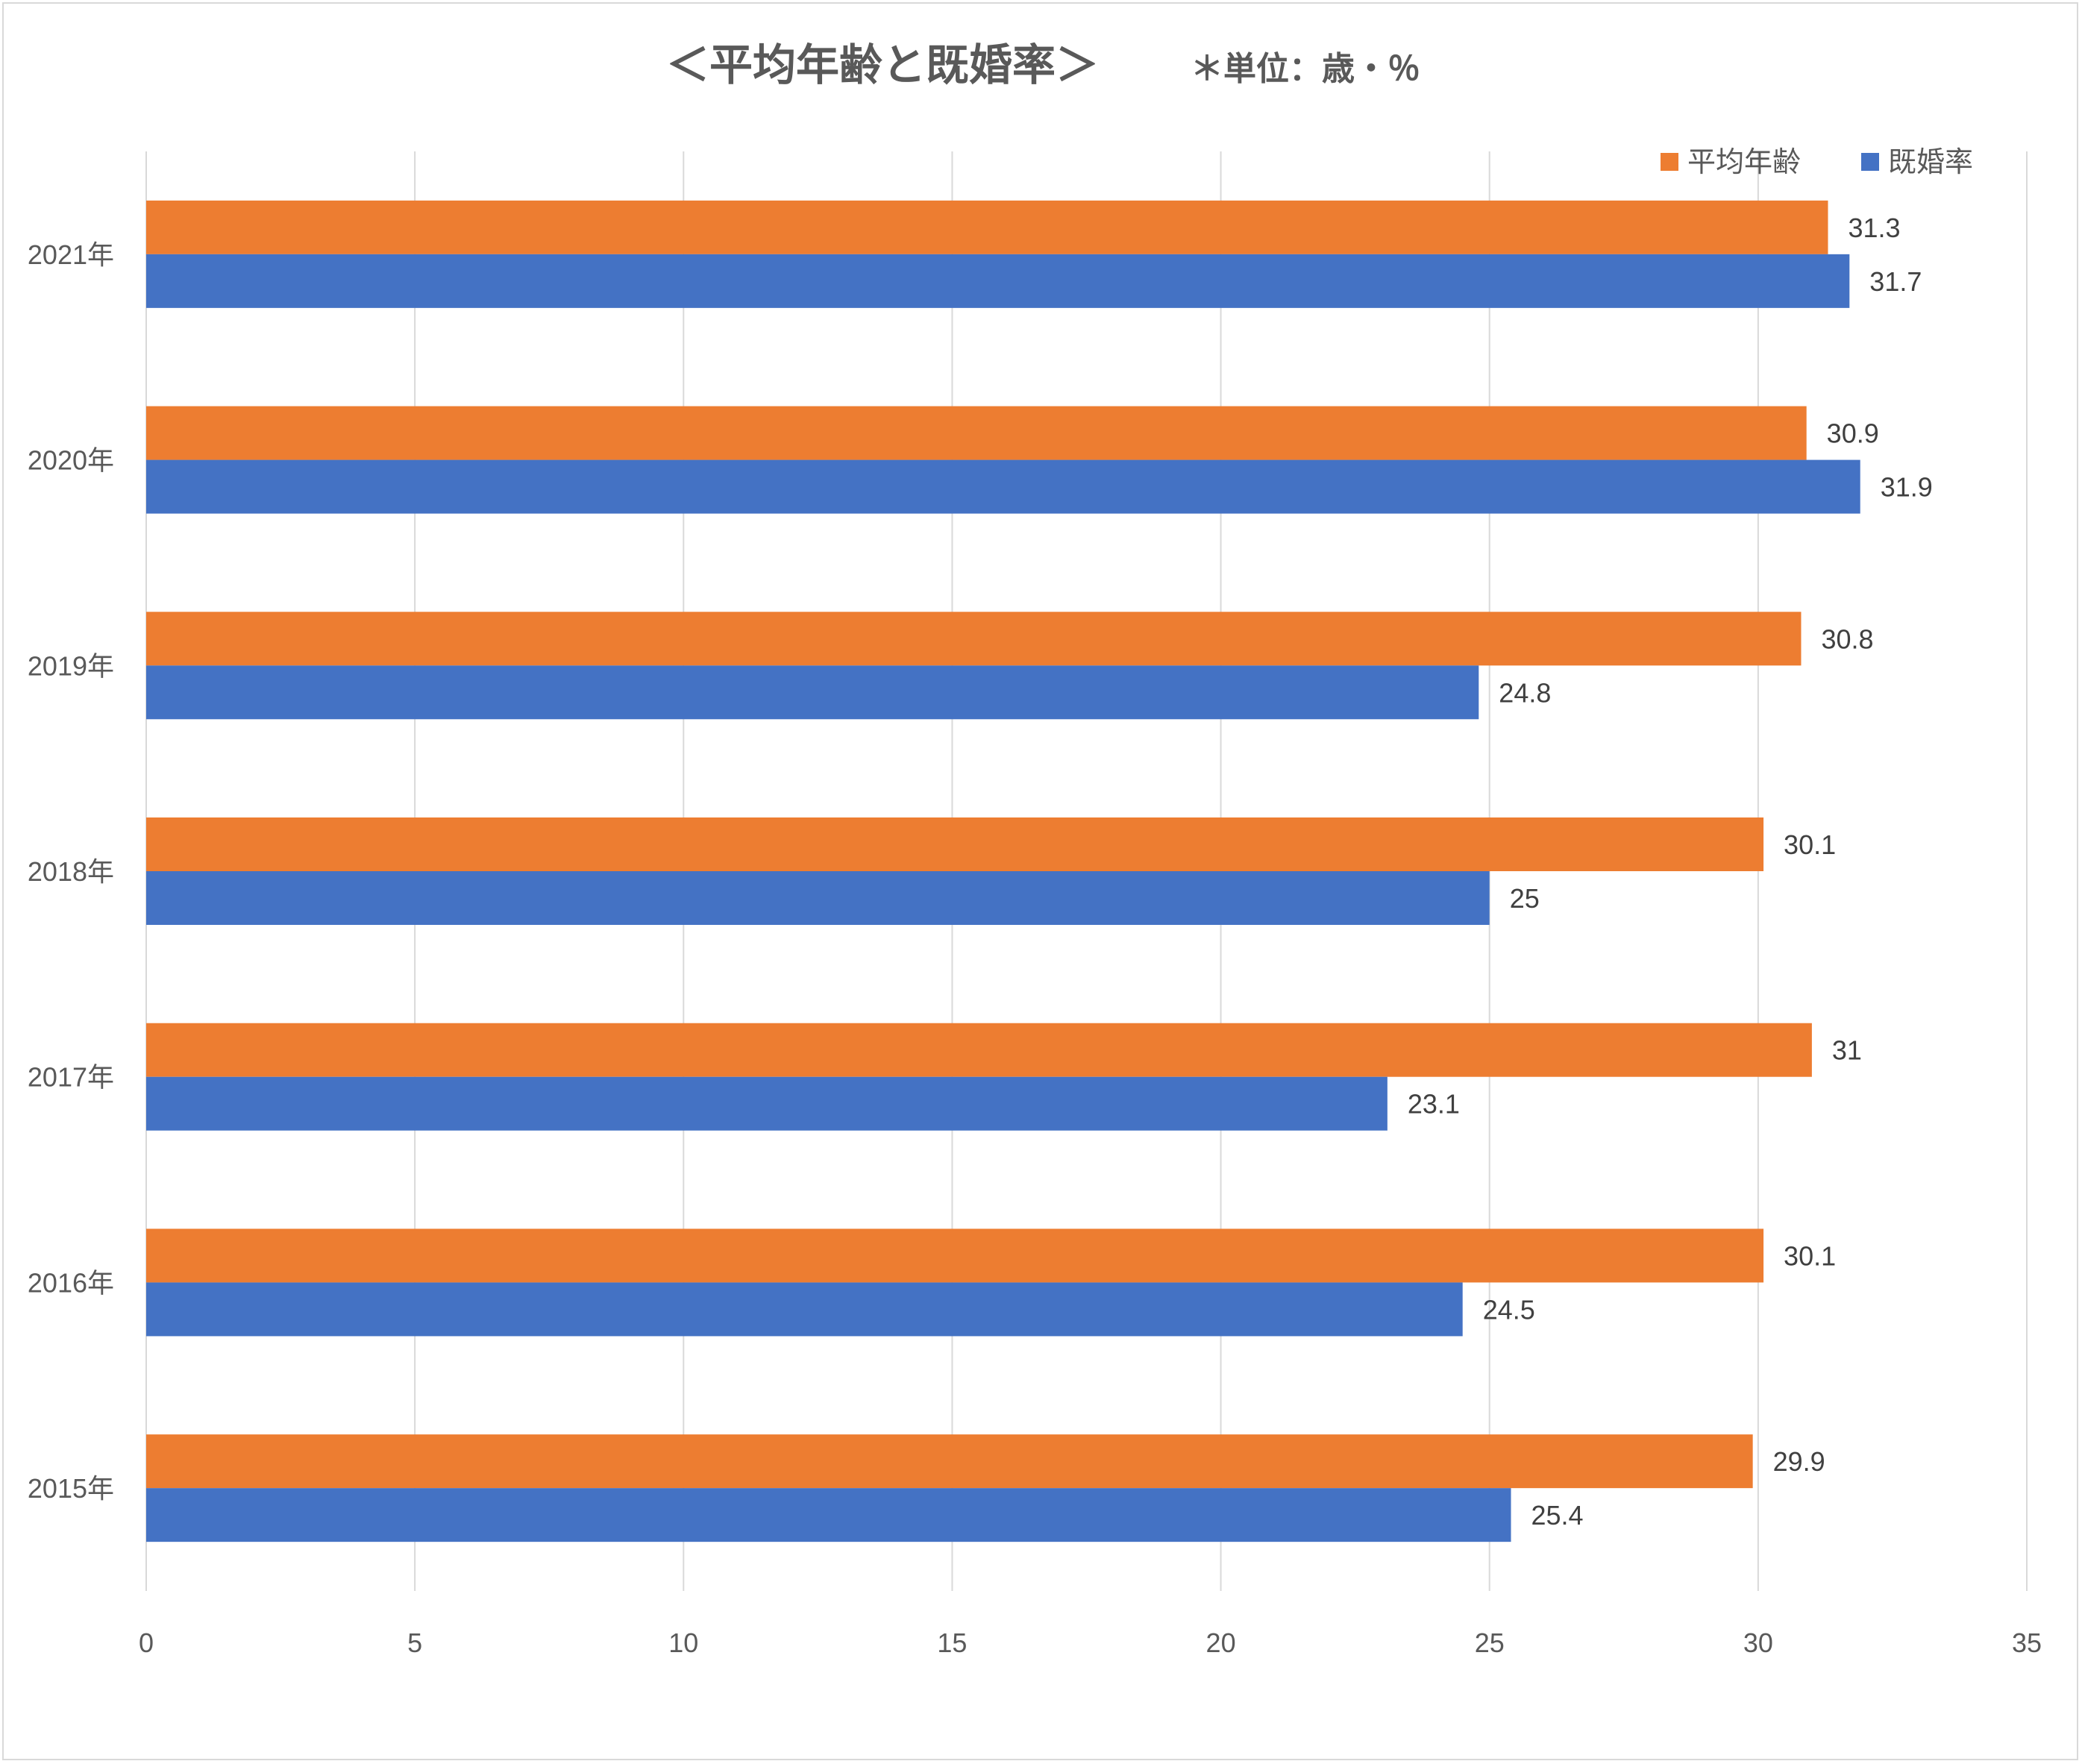 Image resolution: width=2082 pixels, height=1764 pixels. I want to click on y-tick-label: 2017年, so click(71, 1077).